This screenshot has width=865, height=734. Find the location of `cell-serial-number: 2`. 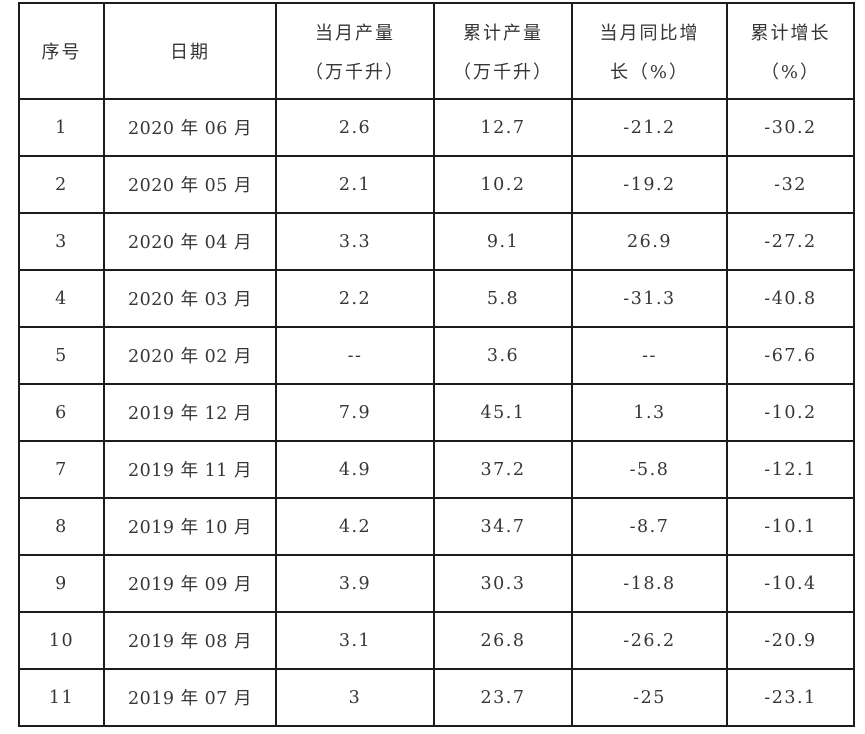

cell-serial-number: 2 is located at coordinates (61, 184).